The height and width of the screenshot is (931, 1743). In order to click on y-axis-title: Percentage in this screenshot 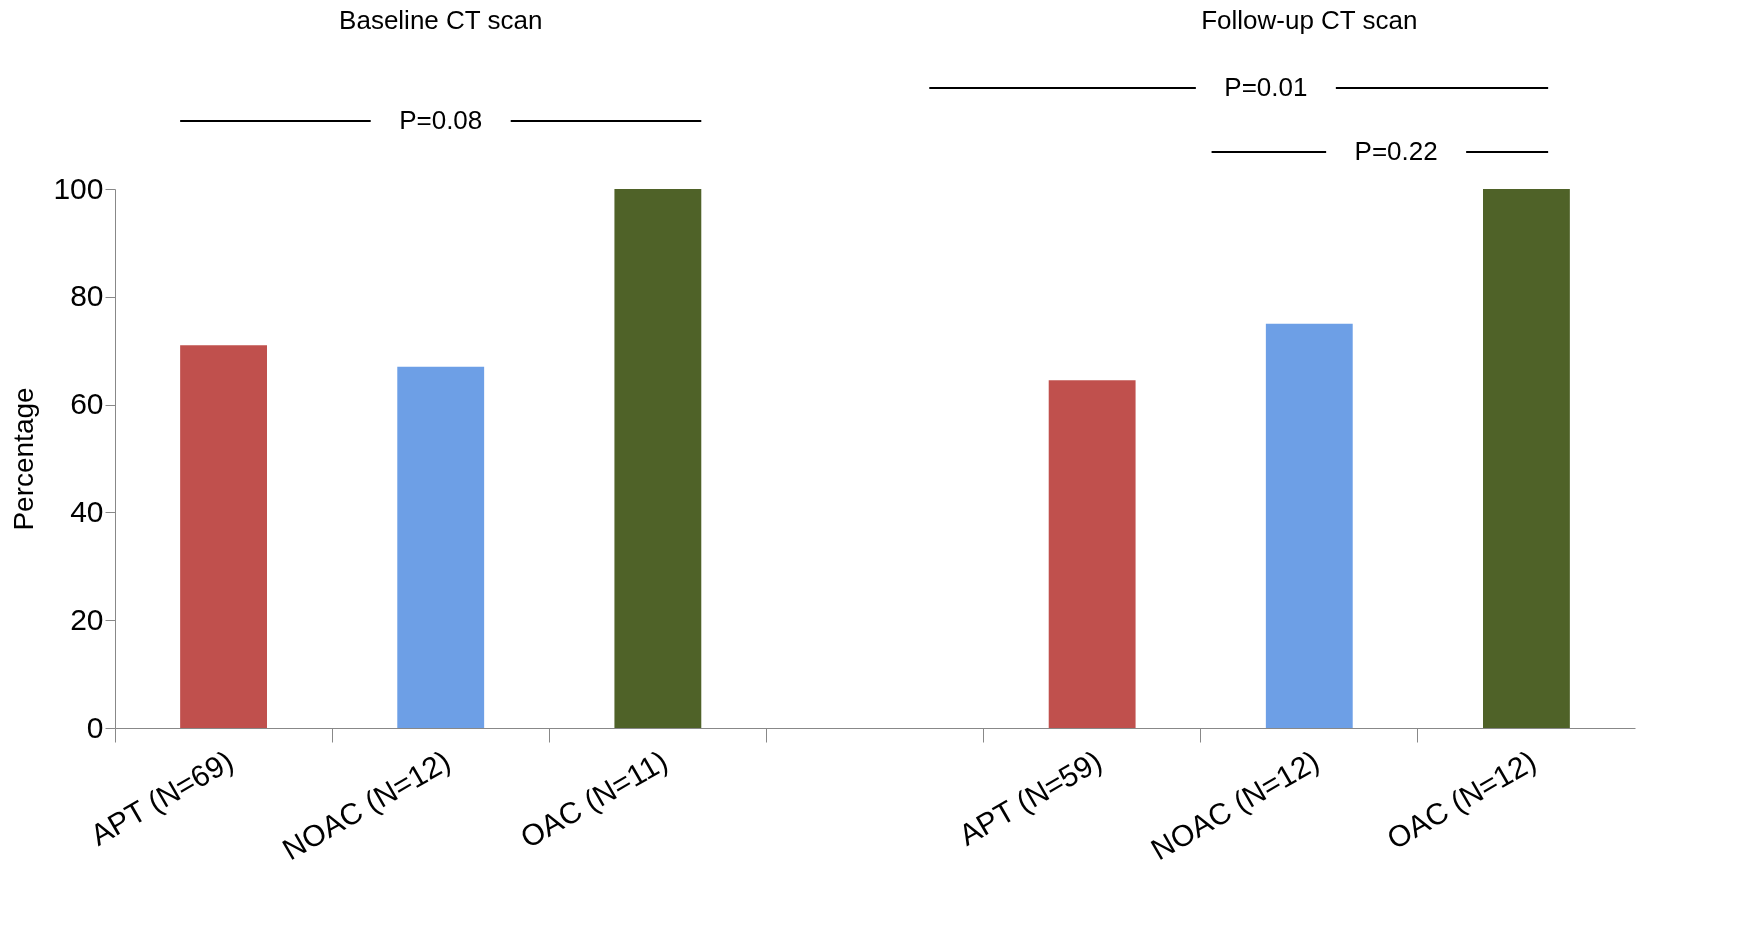, I will do `click(24, 459)`.